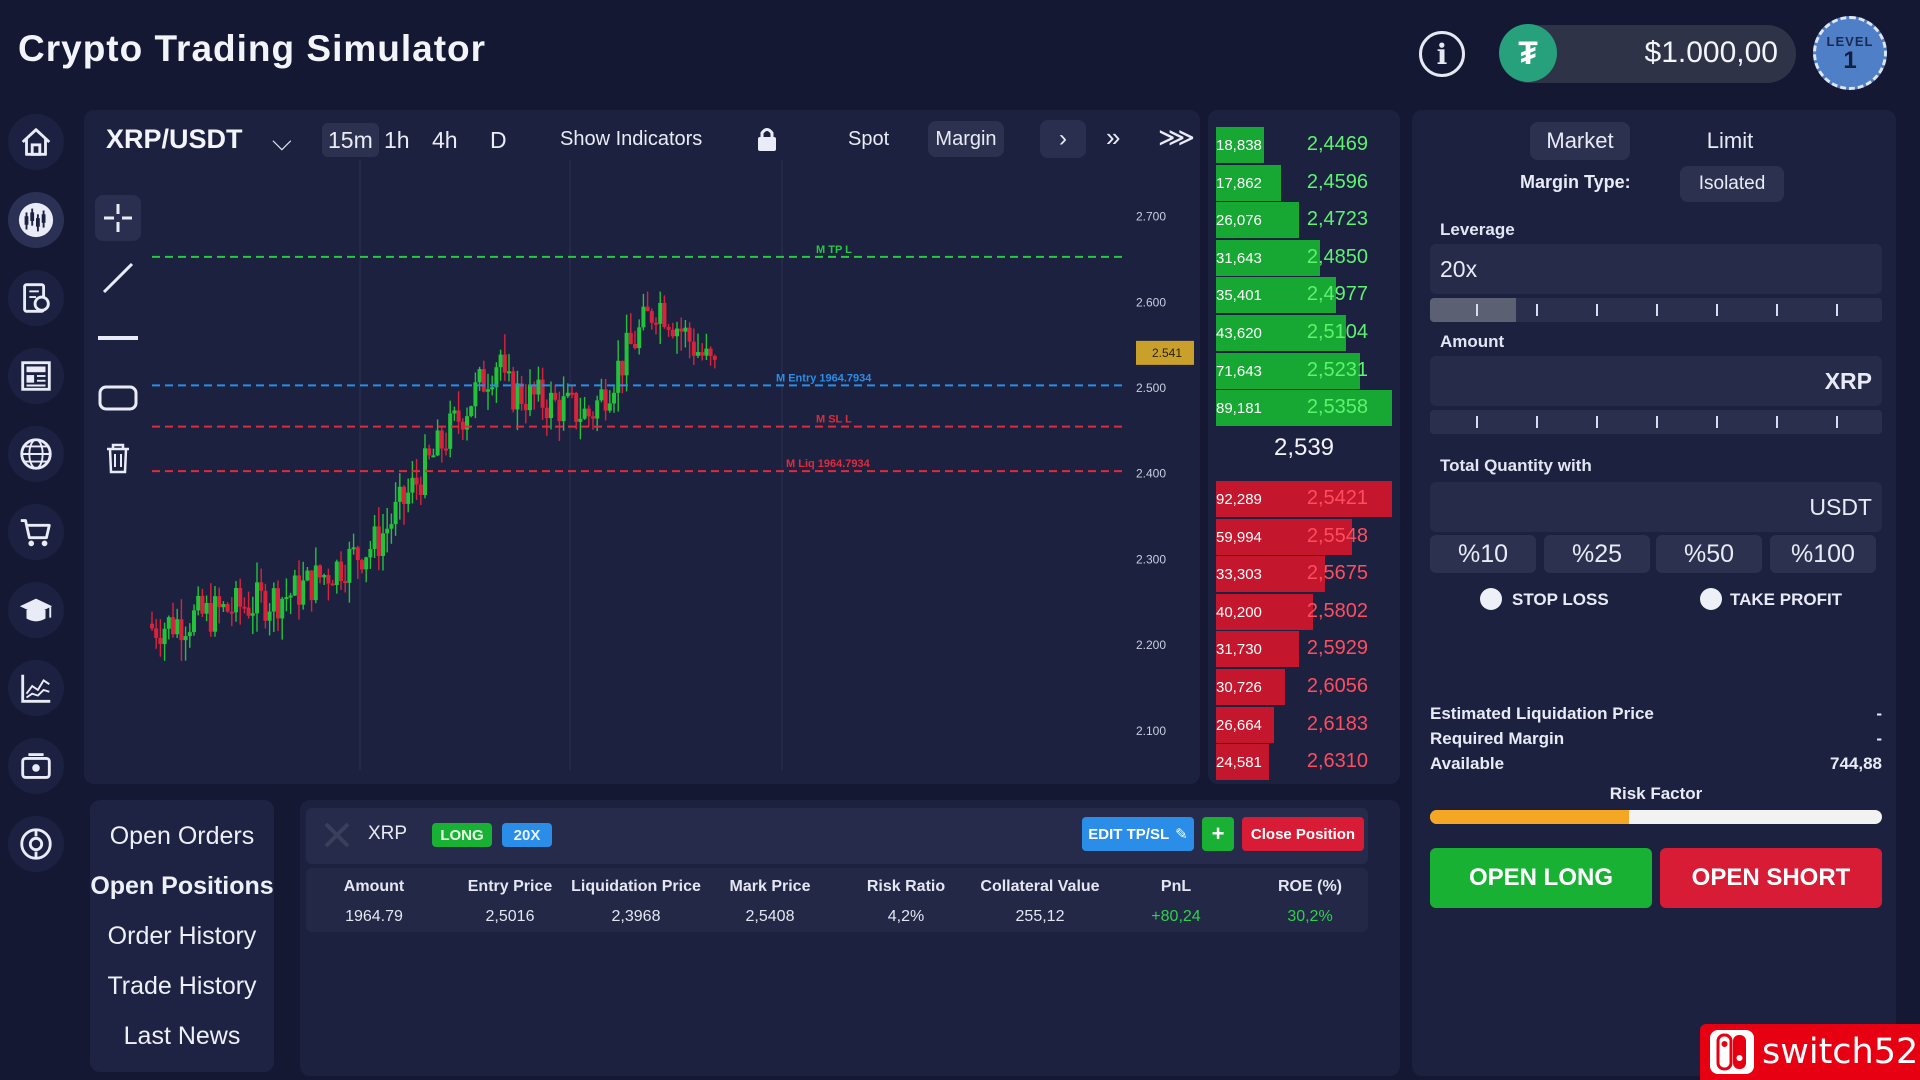 This screenshot has width=1920, height=1080. Describe the element at coordinates (1040, 916) in the screenshot. I see `position-column-value: 255,12` at that location.